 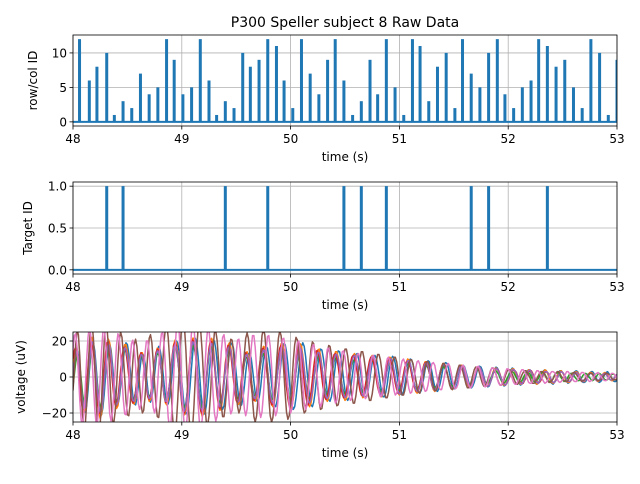 What do you see at coordinates (33, 81) in the screenshot?
I see `y-axis-label-1: row/col ID` at bounding box center [33, 81].